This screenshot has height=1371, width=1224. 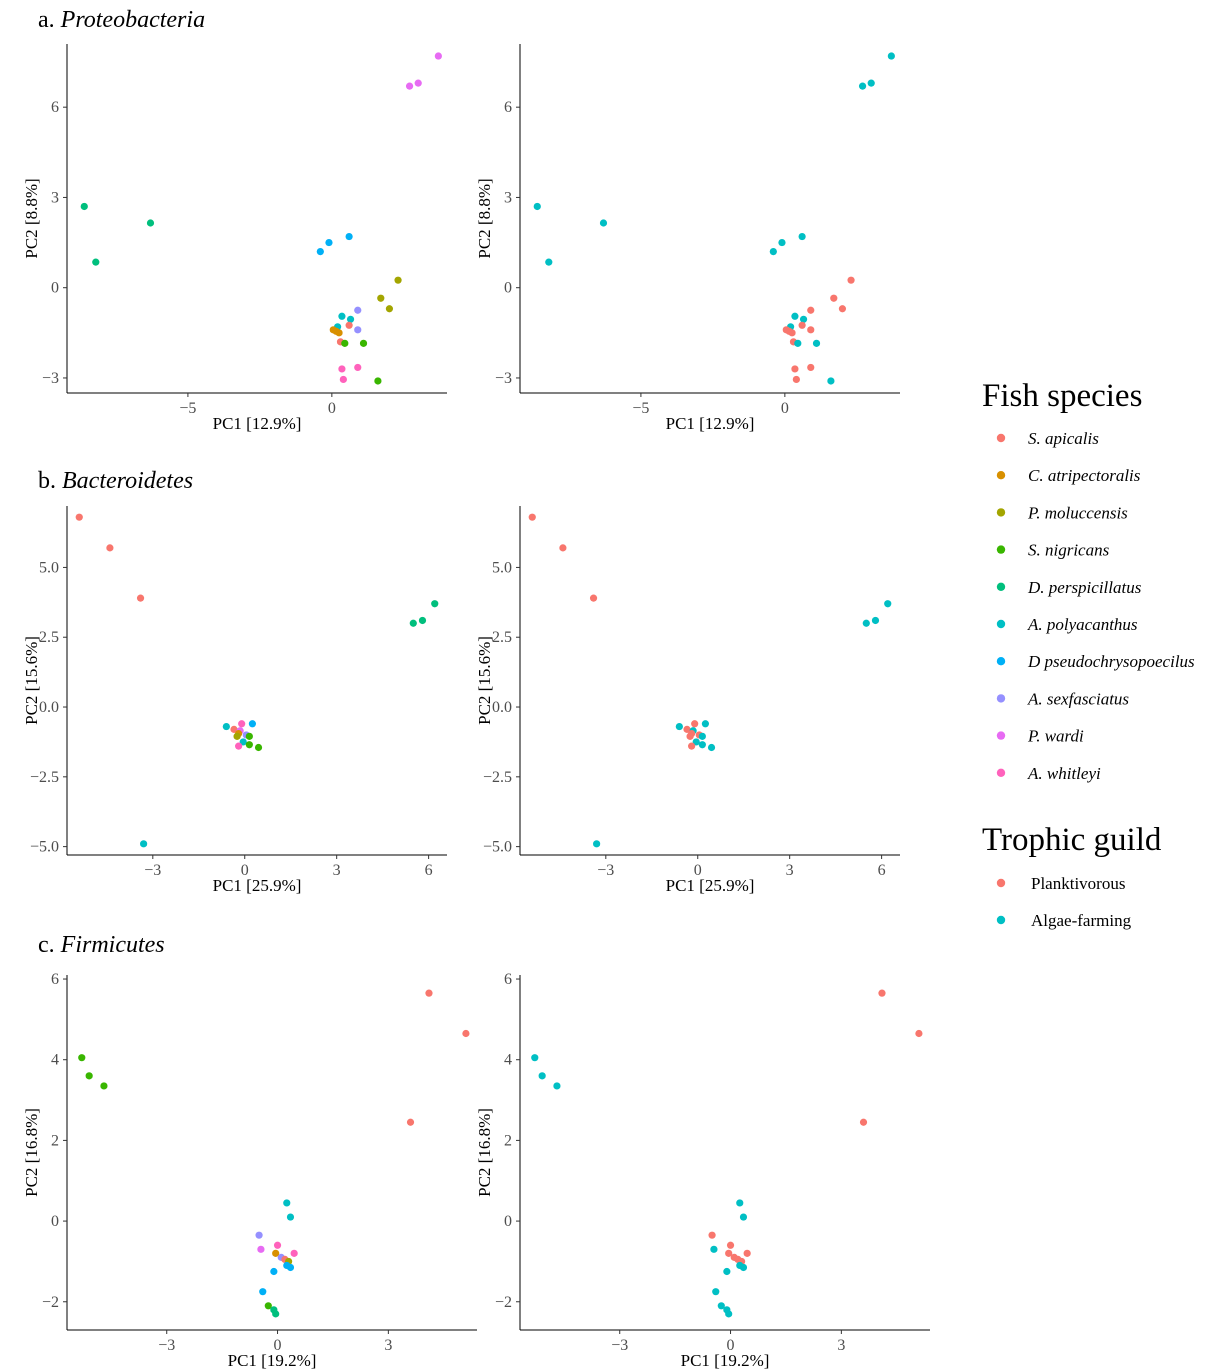 I want to click on panel-b-title: b. Bacteroidetes, so click(x=115, y=481).